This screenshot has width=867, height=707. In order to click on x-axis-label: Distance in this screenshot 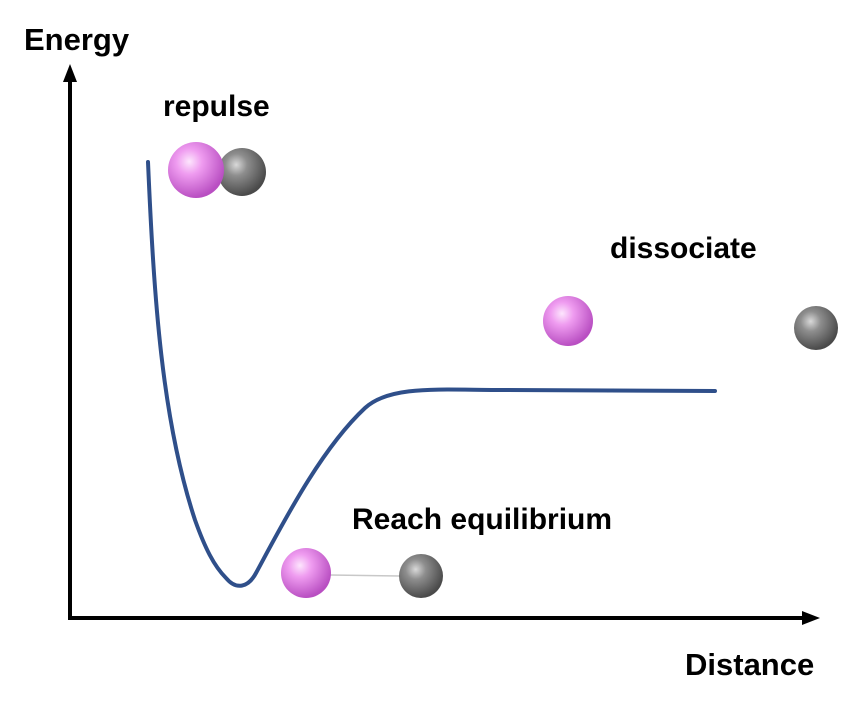, I will do `click(749, 664)`.